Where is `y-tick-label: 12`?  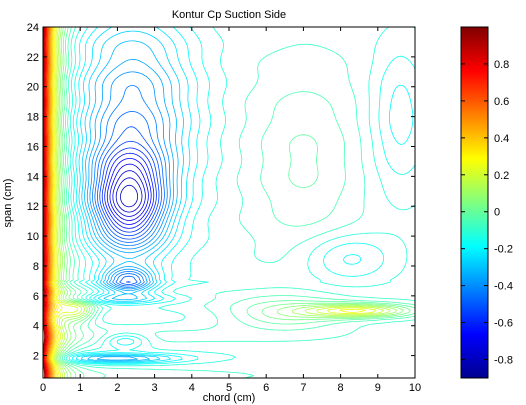
y-tick-label: 12 is located at coordinates (33, 207).